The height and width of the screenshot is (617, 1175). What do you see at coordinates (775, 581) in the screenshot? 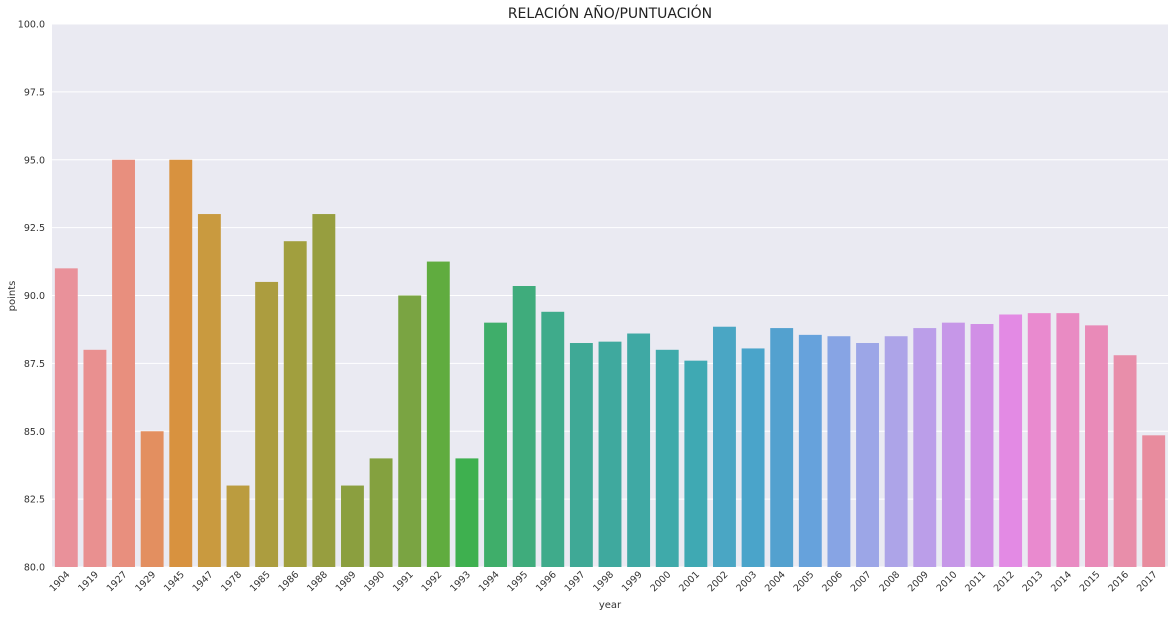
I see `x-tick-label: 2004` at bounding box center [775, 581].